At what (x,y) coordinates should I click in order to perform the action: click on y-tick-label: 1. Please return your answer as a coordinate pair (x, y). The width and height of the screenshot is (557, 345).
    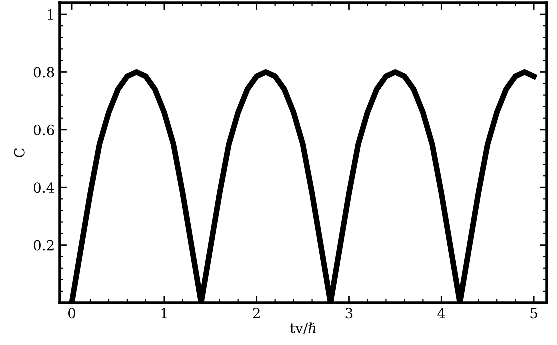
    Looking at the image, I should click on (51, 15).